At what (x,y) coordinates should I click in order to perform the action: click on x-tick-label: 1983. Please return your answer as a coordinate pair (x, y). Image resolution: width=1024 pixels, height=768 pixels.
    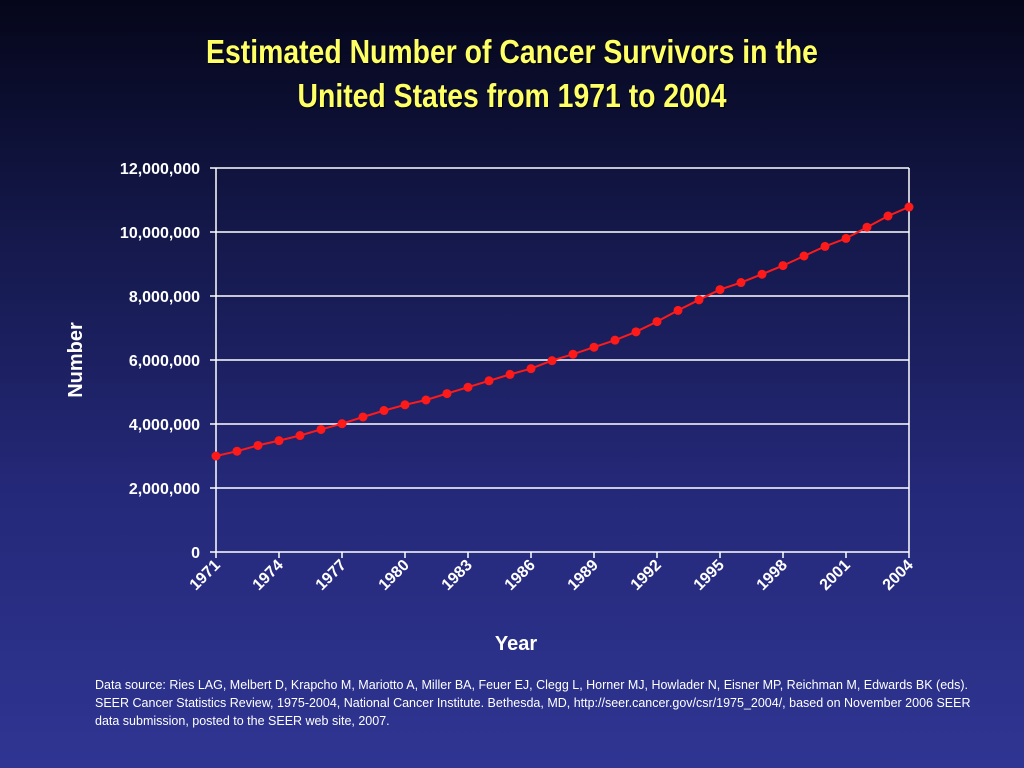
    Looking at the image, I should click on (457, 575).